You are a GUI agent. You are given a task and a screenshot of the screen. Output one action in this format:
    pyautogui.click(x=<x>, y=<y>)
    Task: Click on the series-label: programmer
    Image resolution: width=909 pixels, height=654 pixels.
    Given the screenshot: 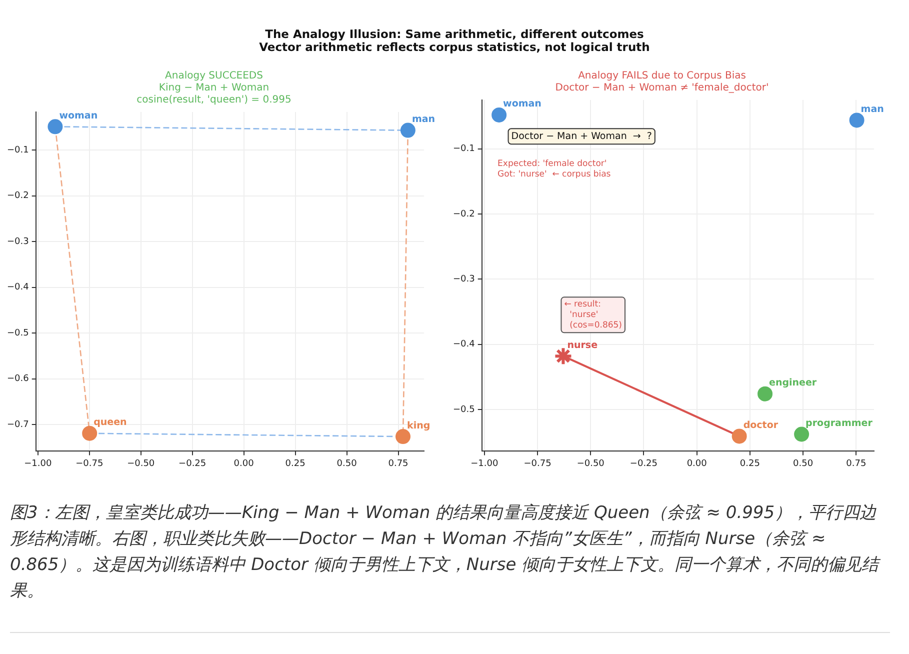 What is the action you would take?
    pyautogui.click(x=839, y=423)
    